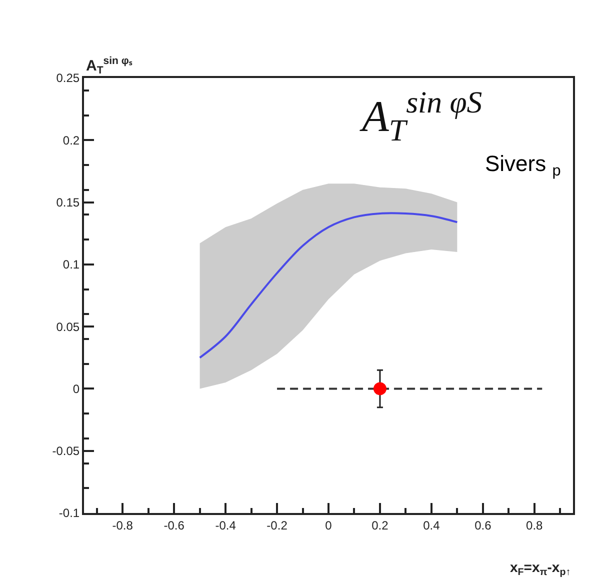 This screenshot has height=579, width=603. What do you see at coordinates (277, 525) in the screenshot?
I see `x-tick-label: -0.2` at bounding box center [277, 525].